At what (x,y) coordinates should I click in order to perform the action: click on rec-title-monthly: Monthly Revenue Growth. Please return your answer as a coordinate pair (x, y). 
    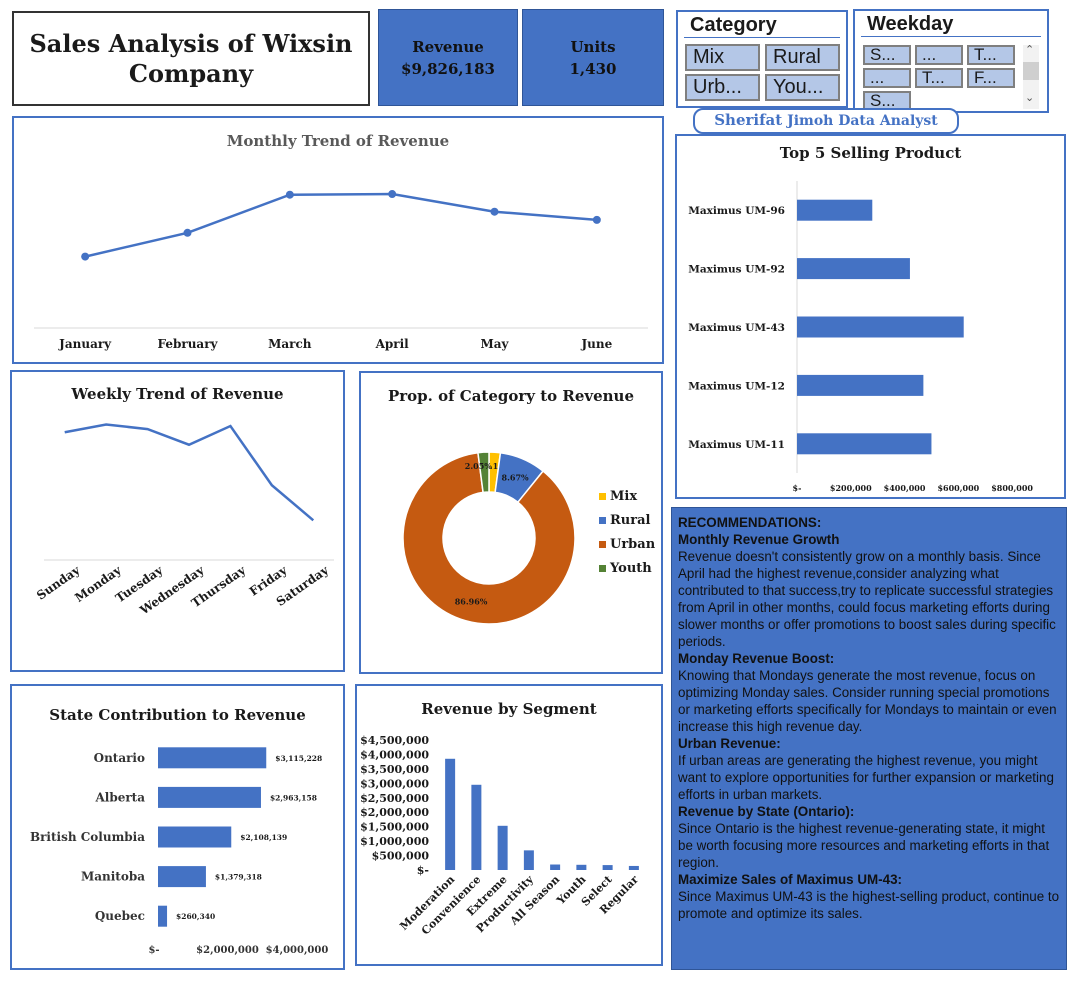
    Looking at the image, I should click on (759, 539).